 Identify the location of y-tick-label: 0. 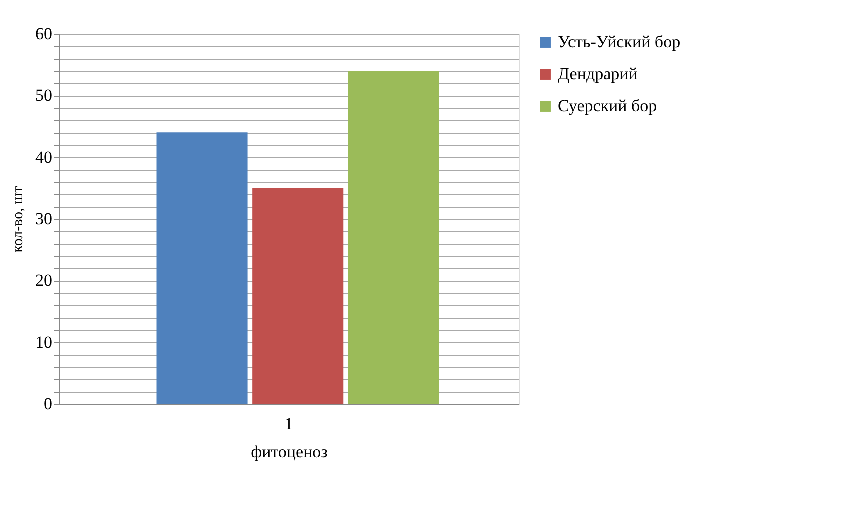
(48, 404).